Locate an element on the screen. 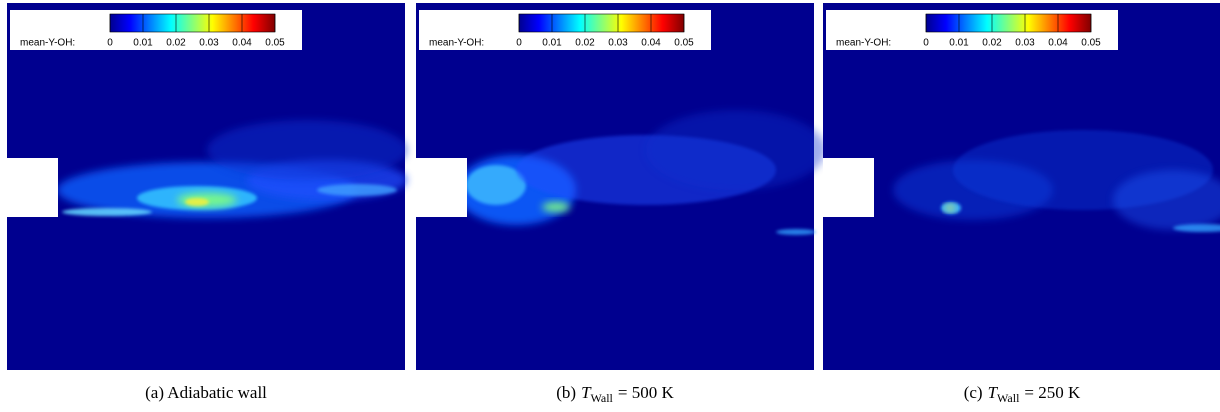 The height and width of the screenshot is (412, 1220). caption-label: (c) is located at coordinates (973, 392).